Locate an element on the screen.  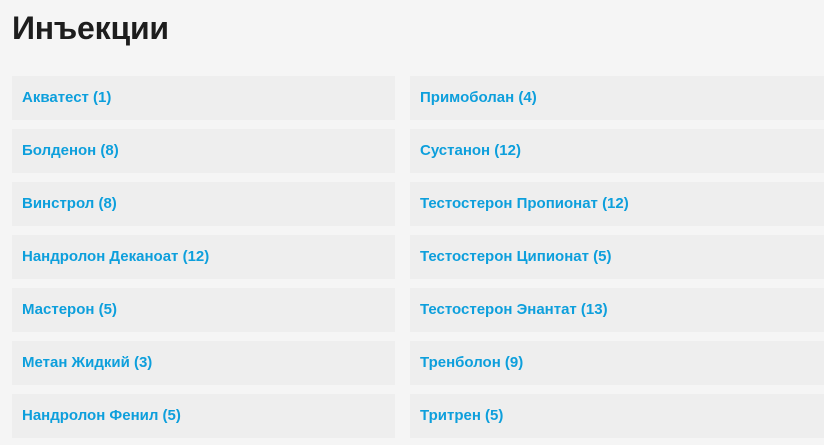
category-link: Тестостерон Энантат (13) is located at coordinates (617, 310).